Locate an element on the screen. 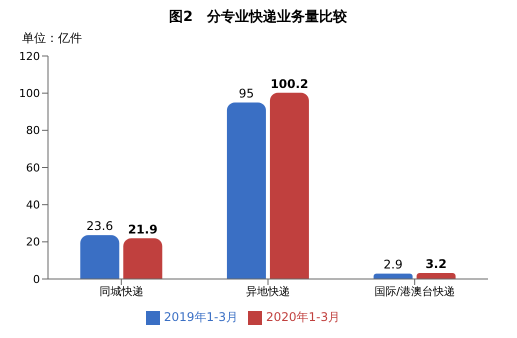  y-tick-label: 60 is located at coordinates (33, 167).